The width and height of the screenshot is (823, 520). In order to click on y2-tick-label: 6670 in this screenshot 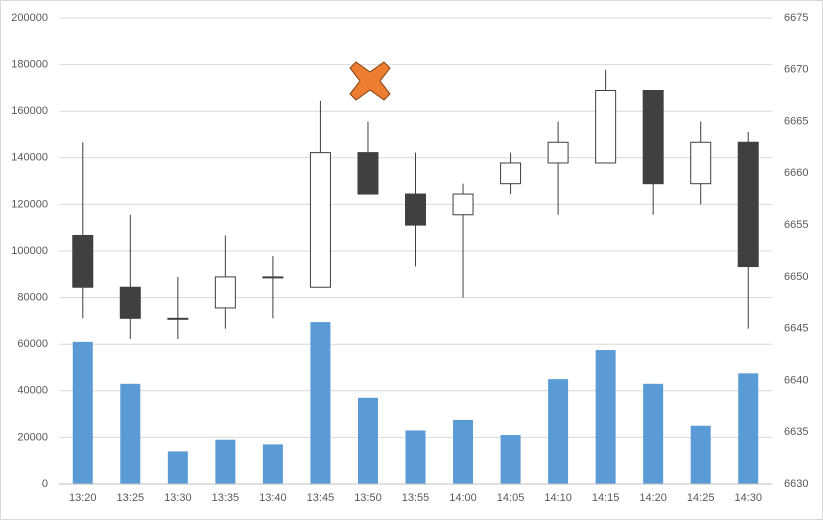, I will do `click(796, 70)`.